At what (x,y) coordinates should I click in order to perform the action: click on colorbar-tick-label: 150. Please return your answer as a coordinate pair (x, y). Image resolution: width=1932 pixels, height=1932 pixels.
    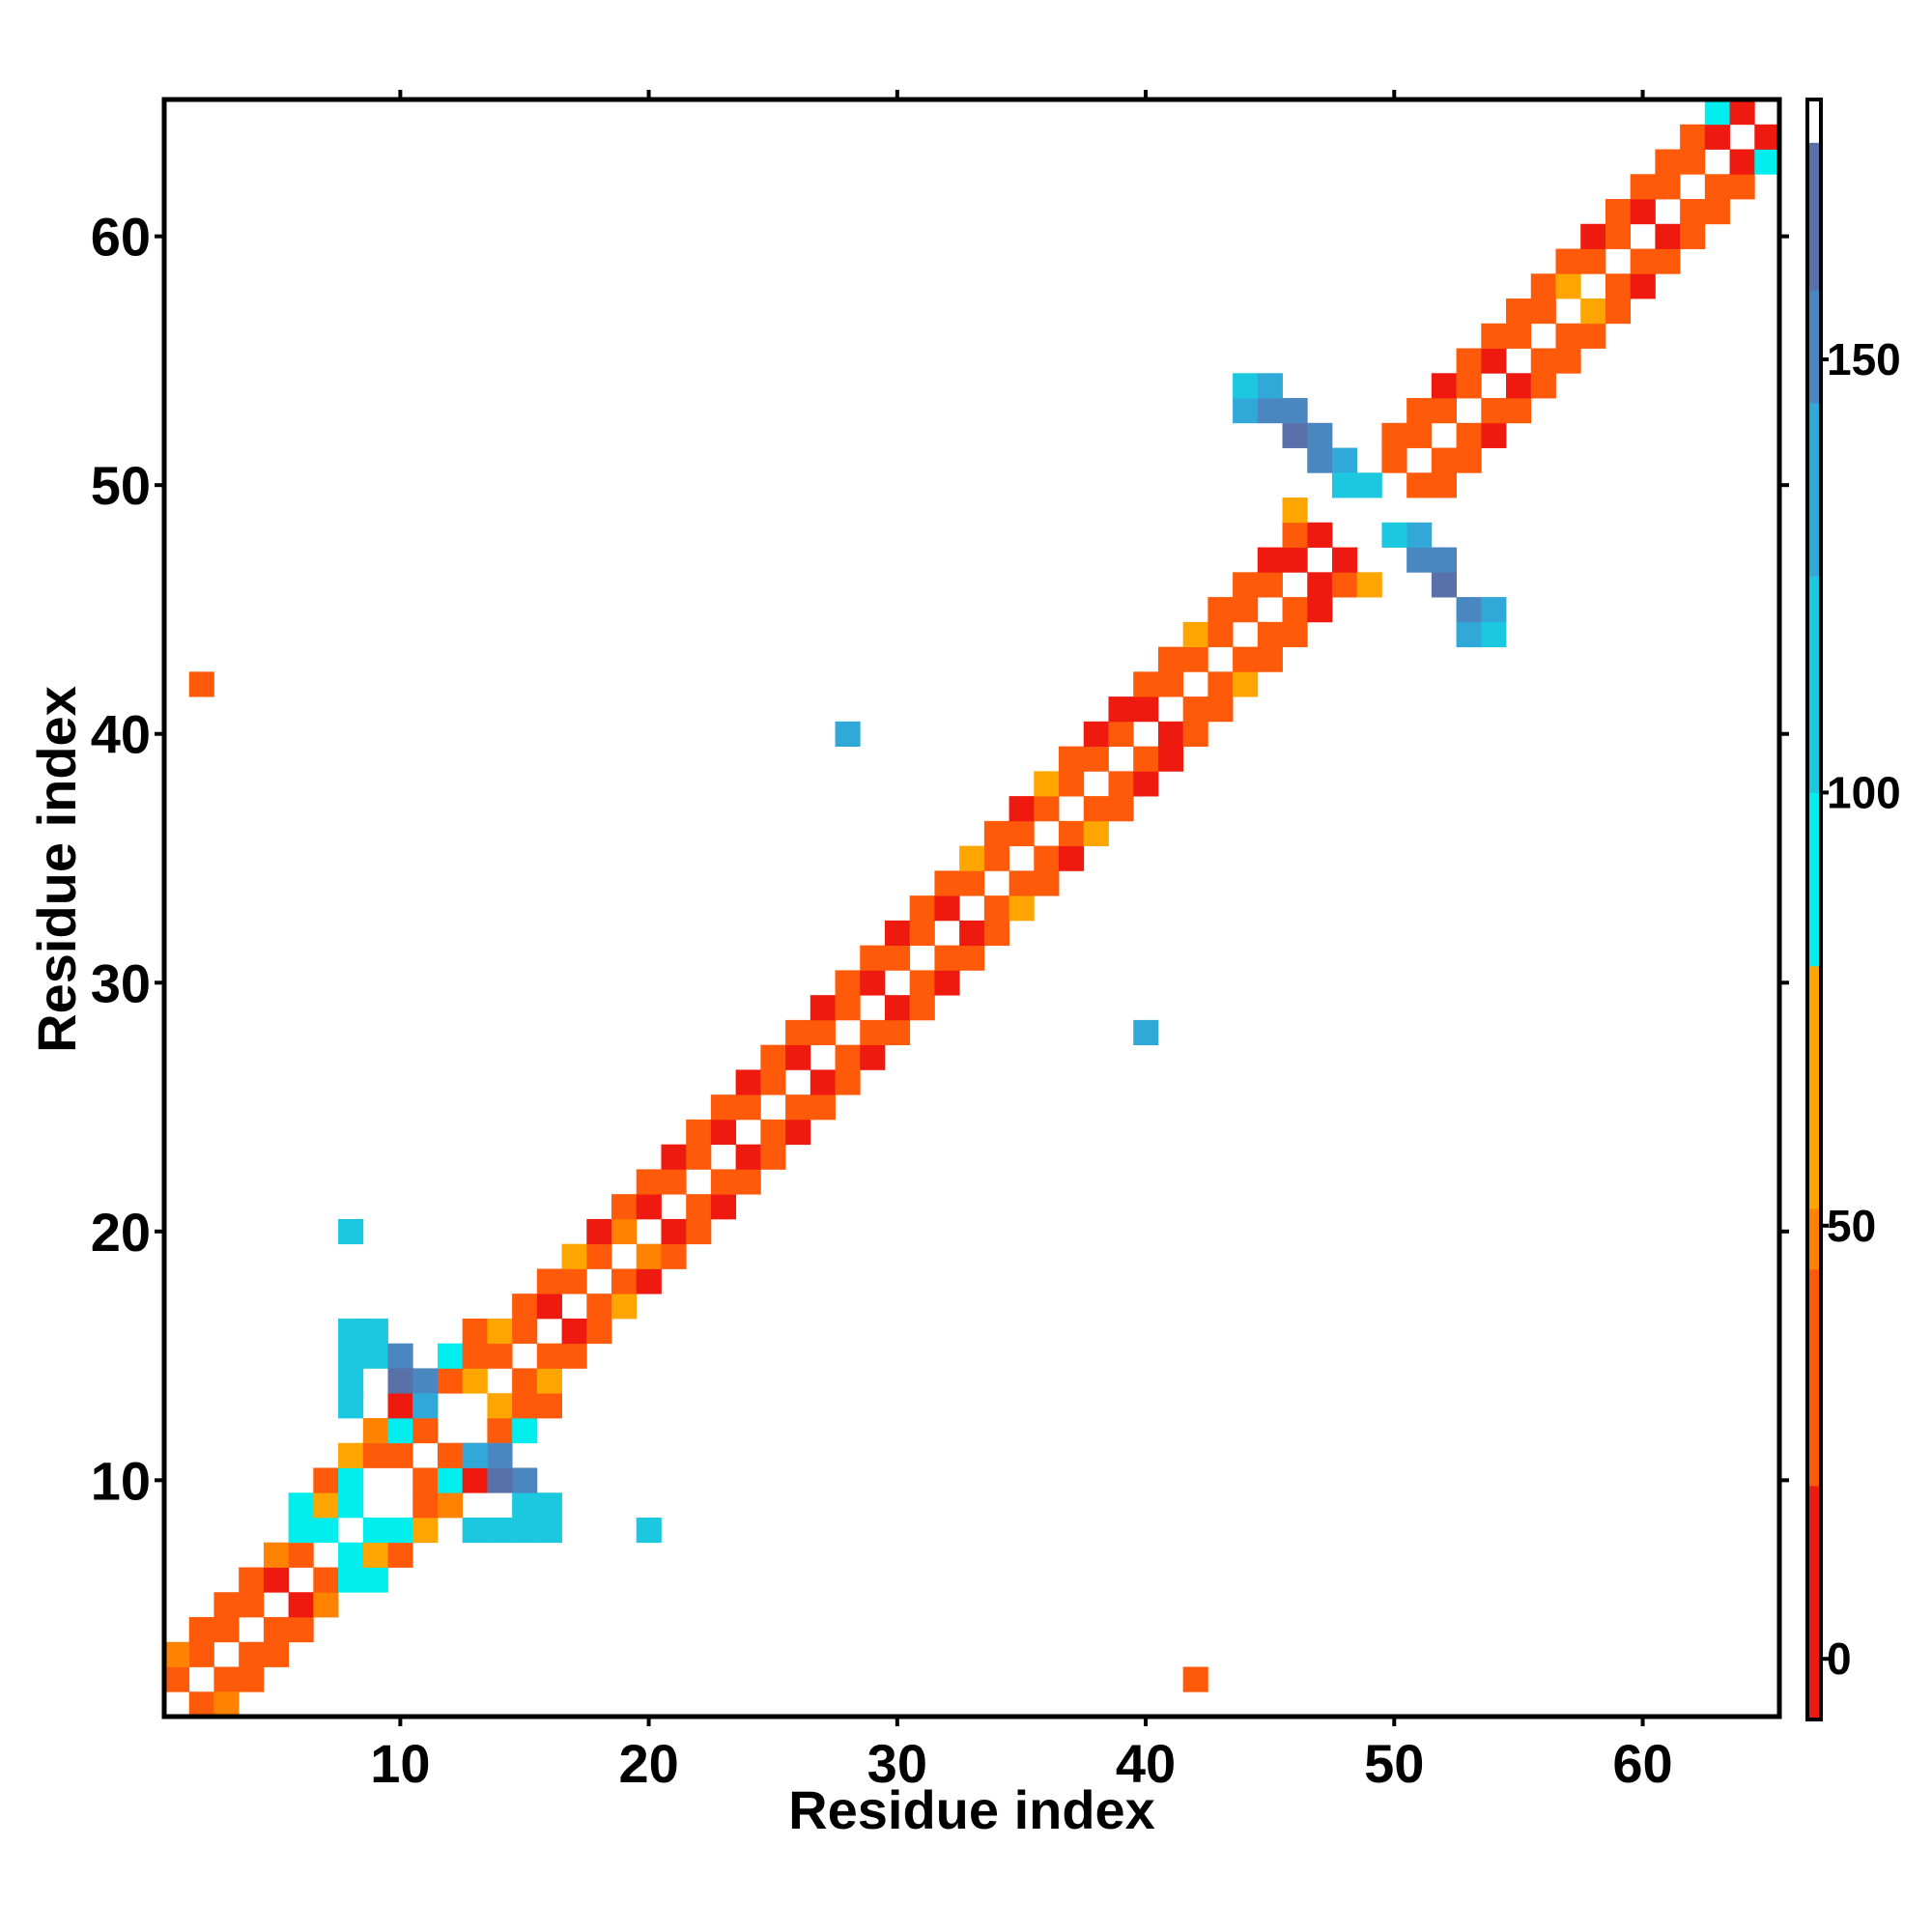
    Looking at the image, I should click on (1864, 359).